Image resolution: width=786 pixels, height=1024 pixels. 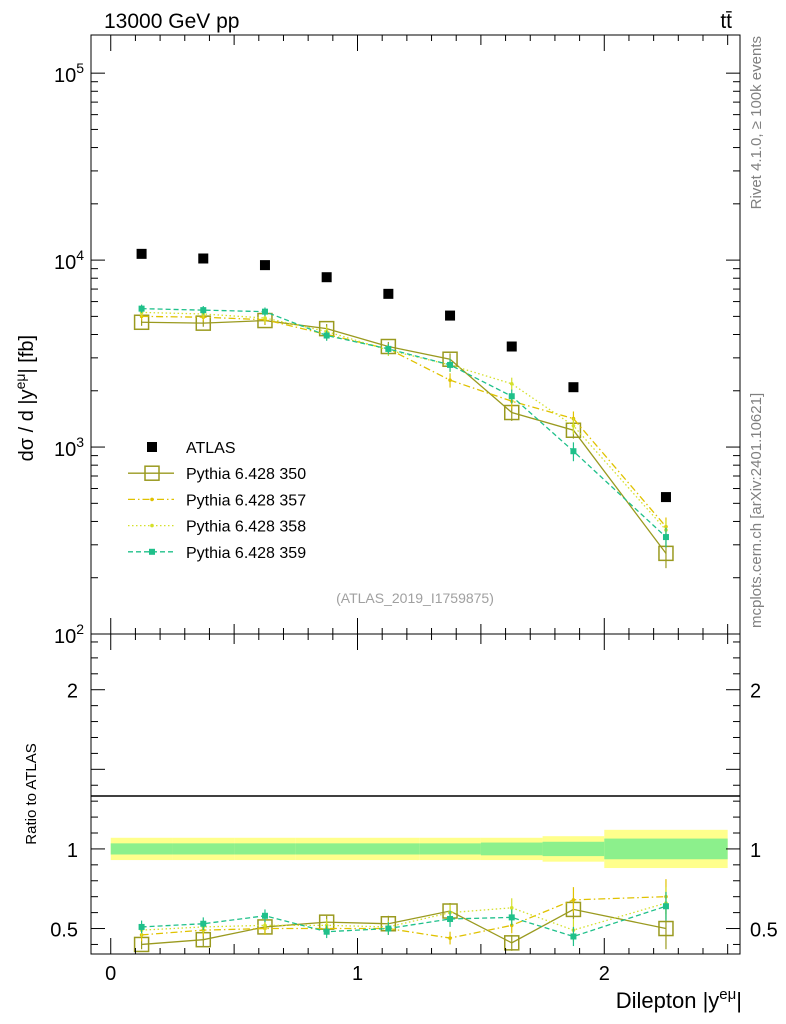 I want to click on legend-label-p350: Pythia 6.428 350, so click(x=246, y=474).